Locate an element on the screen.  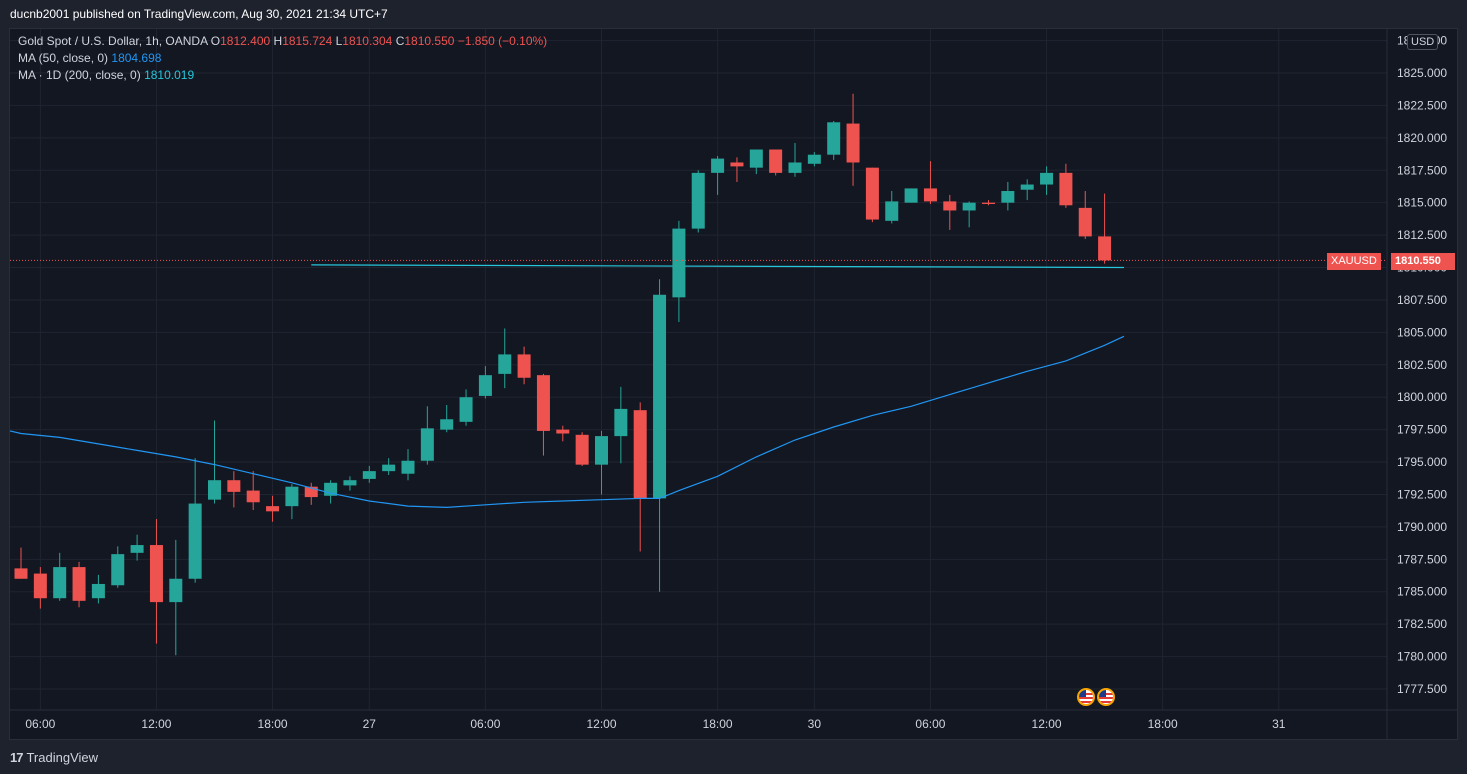
price-tick-label: 1797.500 is located at coordinates (1422, 430).